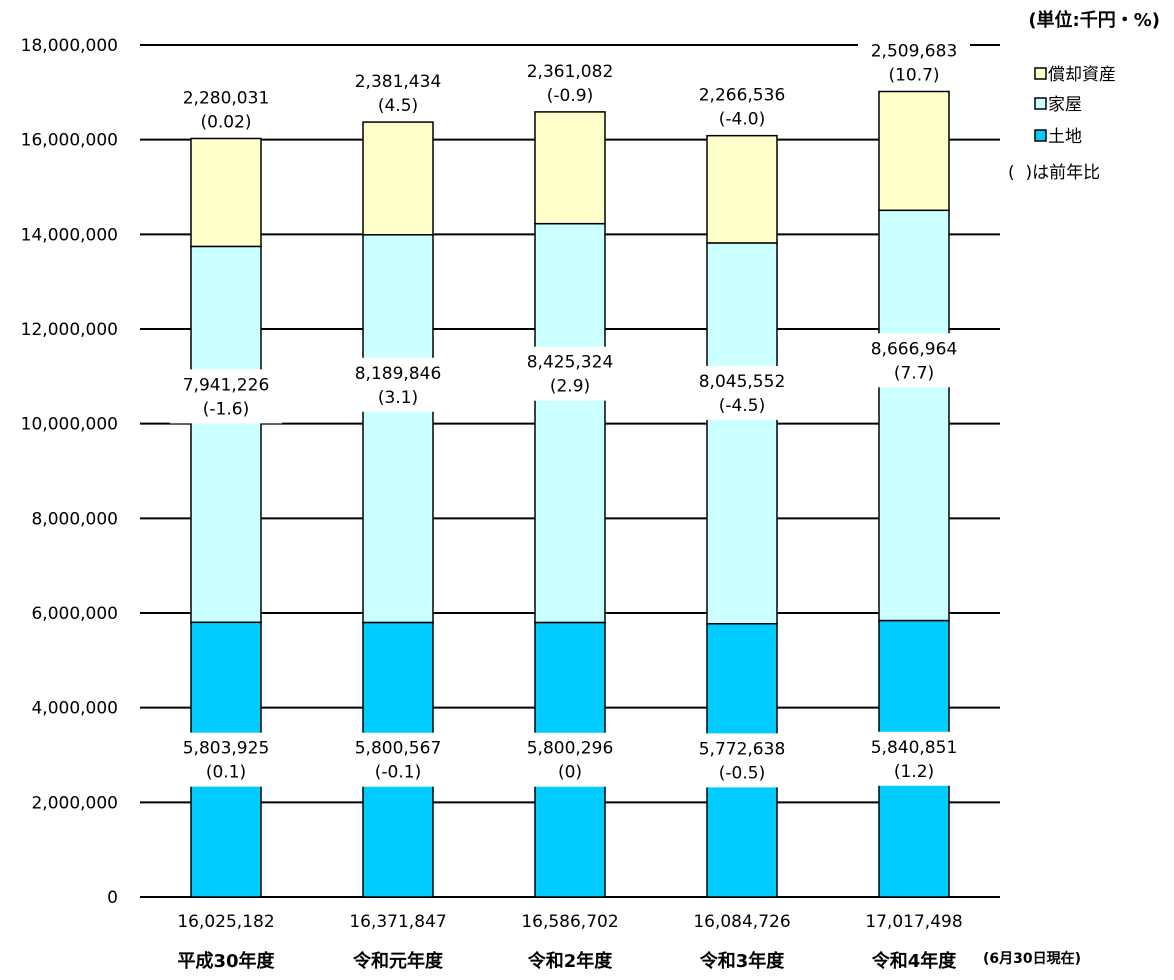 This screenshot has width=1174, height=980. Describe the element at coordinates (1062, 124) in the screenshot. I see `legend: 償却資産 家屋 土地 ( )は前年比` at that location.